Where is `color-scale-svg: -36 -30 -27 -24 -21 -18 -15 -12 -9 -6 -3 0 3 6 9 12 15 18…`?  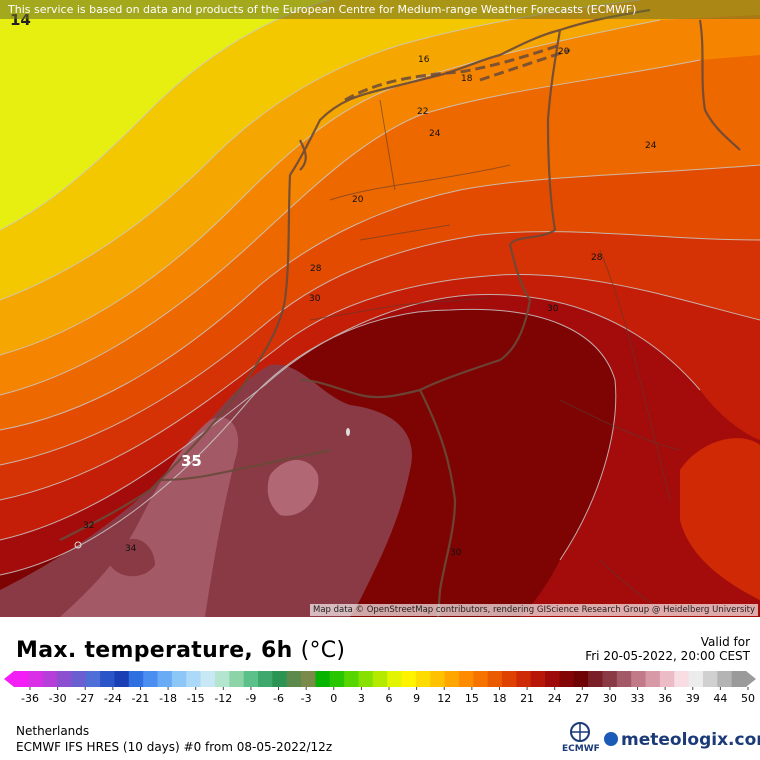
color-scale-svg: -36 -30 -27 -24 -21 -18 -15 -12 -9 -6 -3 0 3 6 9 12 15 18… is located at coordinates (380, 688).